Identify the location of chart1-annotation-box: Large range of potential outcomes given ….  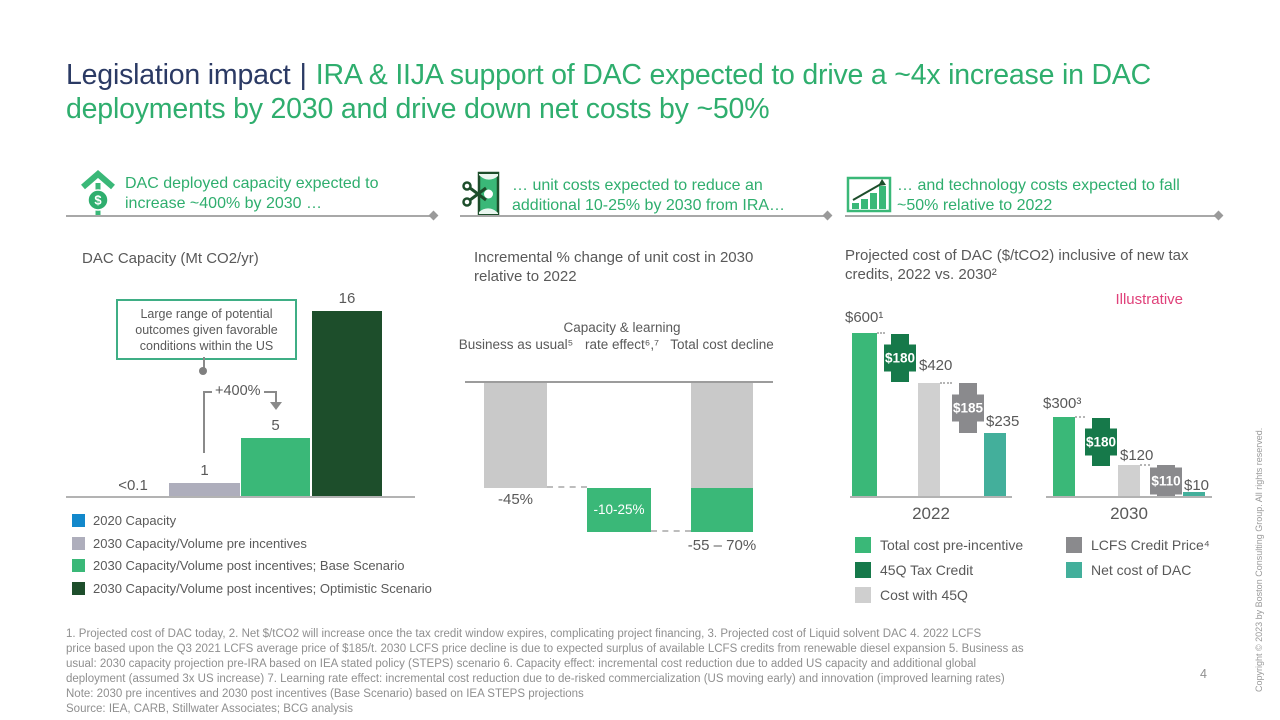
(206, 329).